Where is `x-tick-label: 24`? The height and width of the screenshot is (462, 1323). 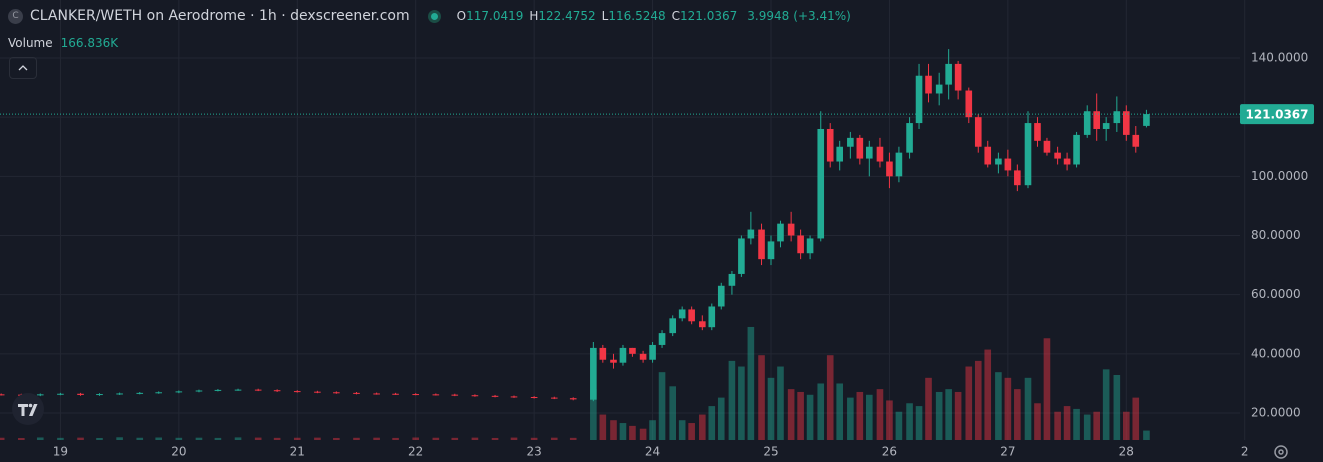 x-tick-label: 24 is located at coordinates (652, 452).